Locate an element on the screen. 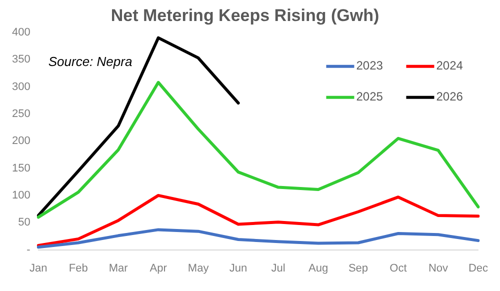 This screenshot has height=291, width=500. x-tick-label: Oct is located at coordinates (398, 268).